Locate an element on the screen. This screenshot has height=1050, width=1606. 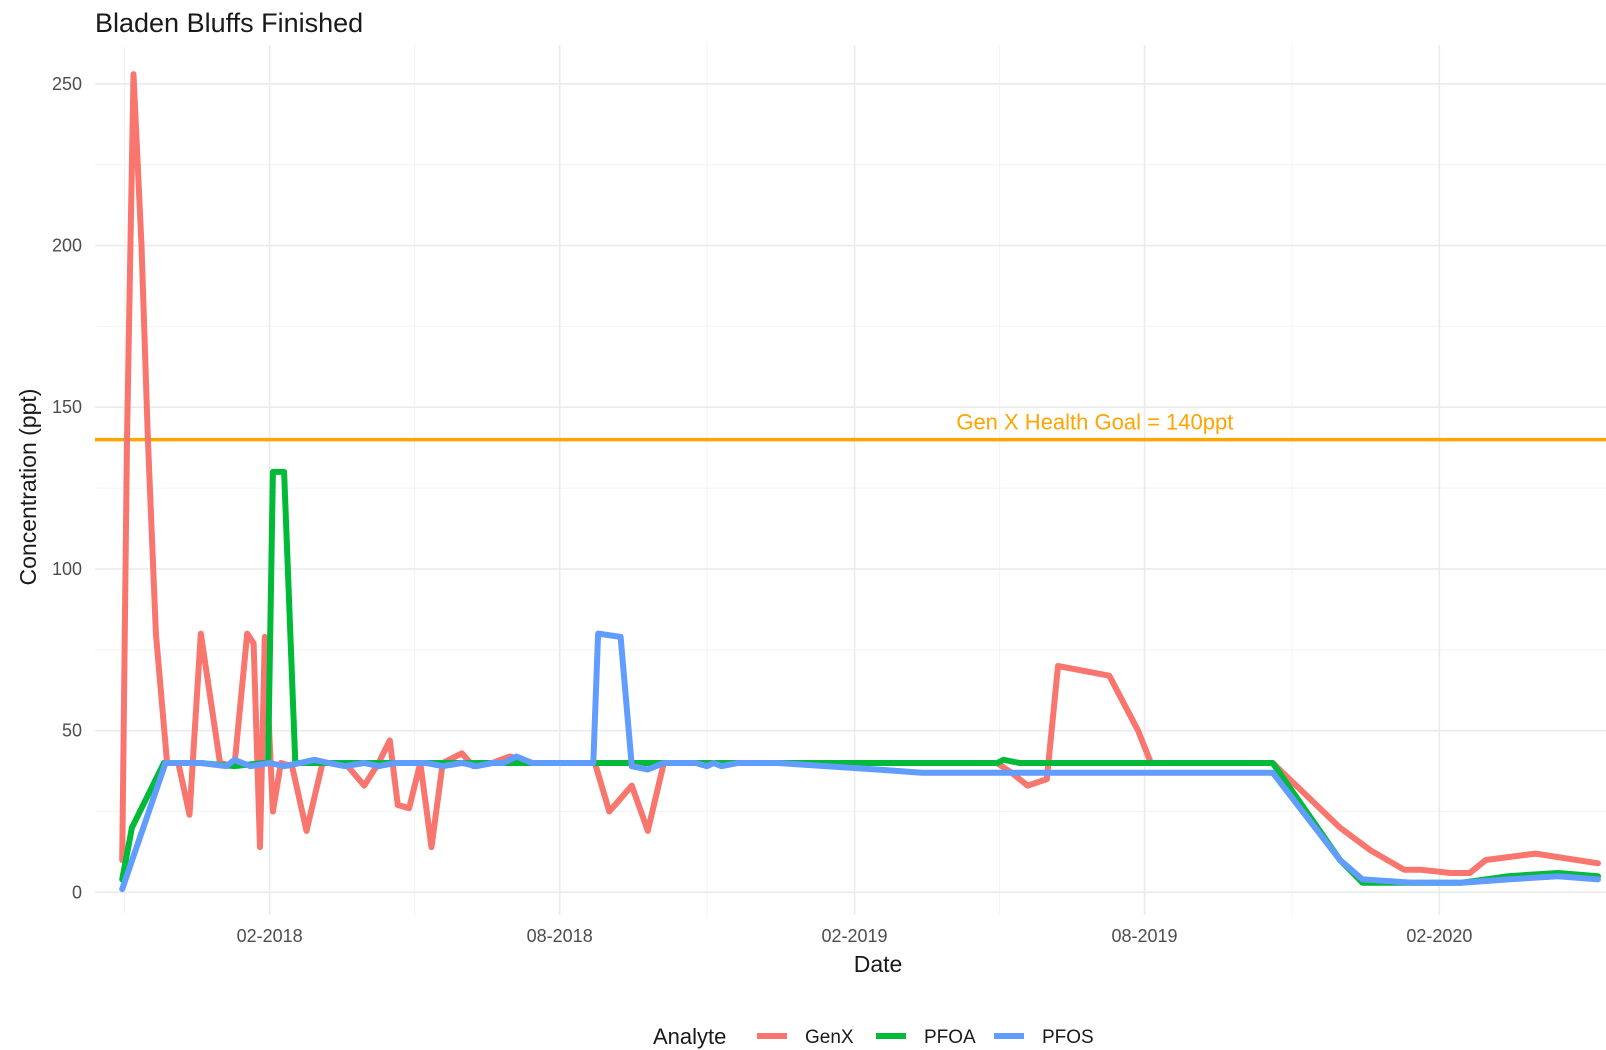
y-tick-label: 100 is located at coordinates (67, 569).